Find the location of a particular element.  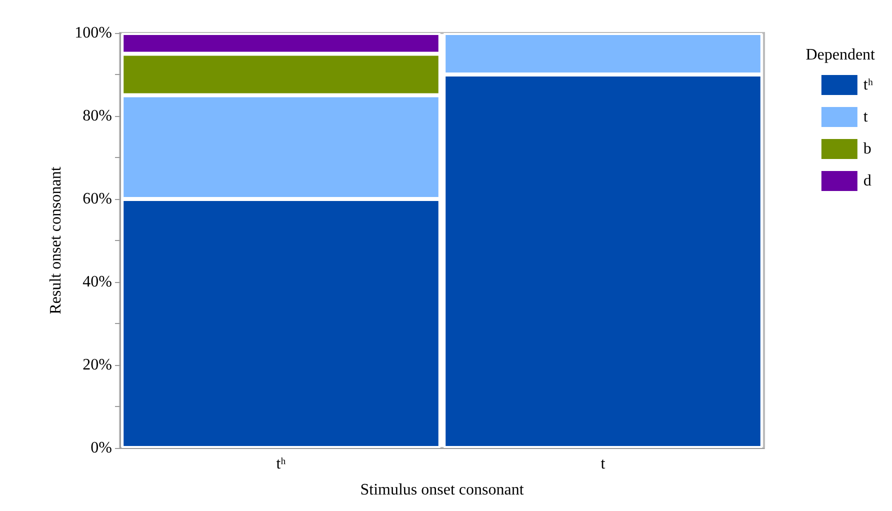

y-tick-label: 80% is located at coordinates (97, 116).